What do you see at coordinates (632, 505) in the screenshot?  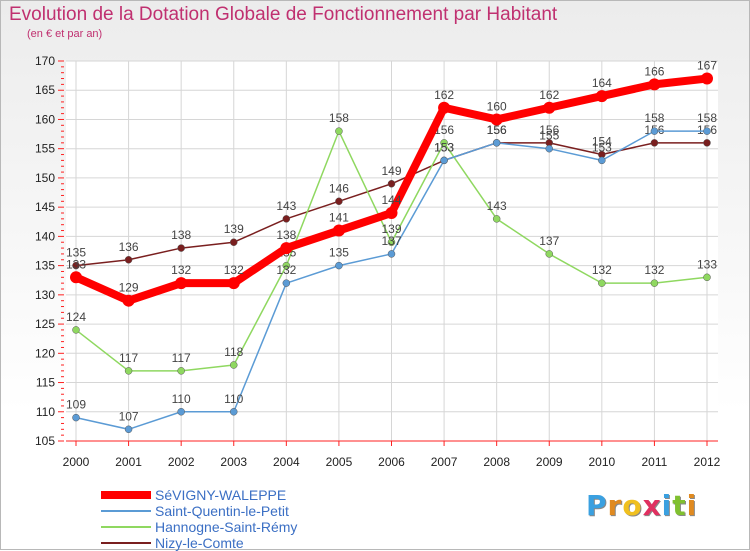 I see `brand-letter: o` at bounding box center [632, 505].